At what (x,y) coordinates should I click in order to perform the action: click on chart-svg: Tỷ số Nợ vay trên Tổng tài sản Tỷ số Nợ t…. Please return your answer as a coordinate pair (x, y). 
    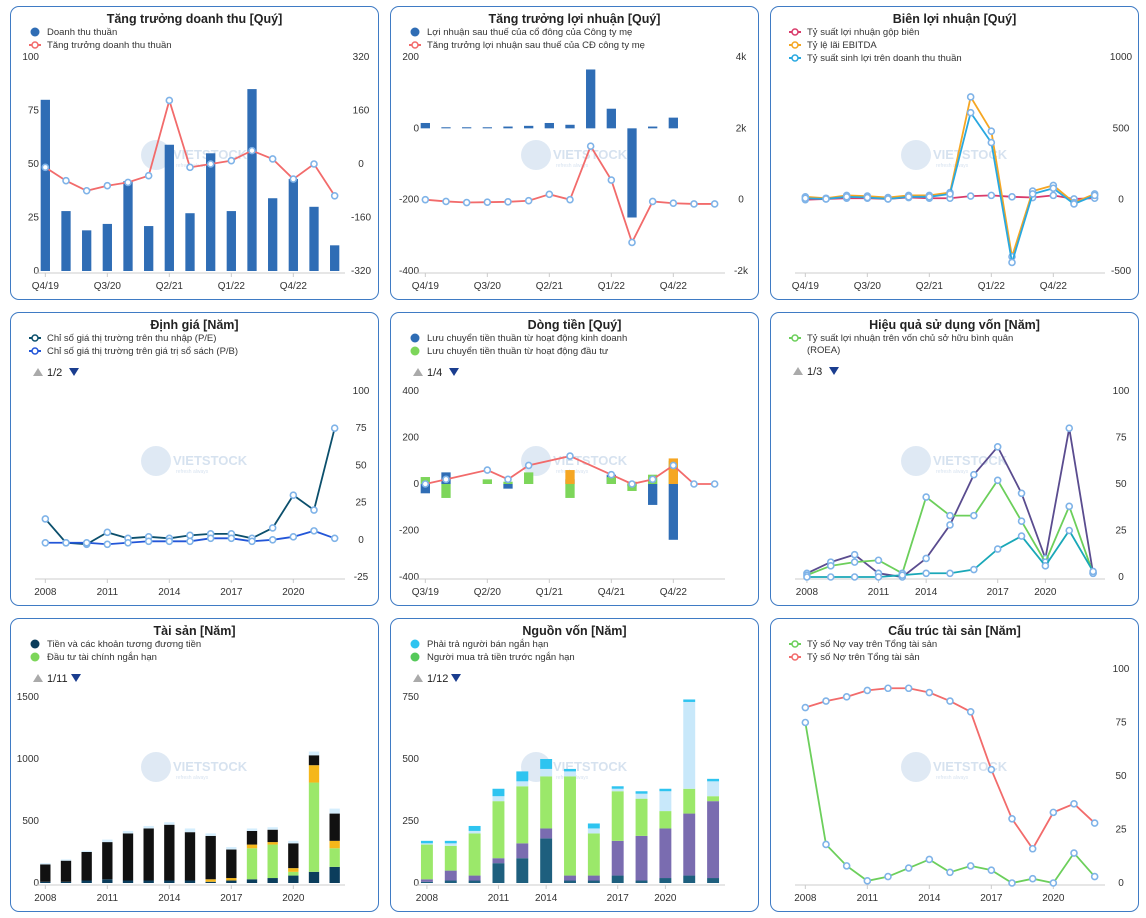
    Looking at the image, I should click on (959, 771).